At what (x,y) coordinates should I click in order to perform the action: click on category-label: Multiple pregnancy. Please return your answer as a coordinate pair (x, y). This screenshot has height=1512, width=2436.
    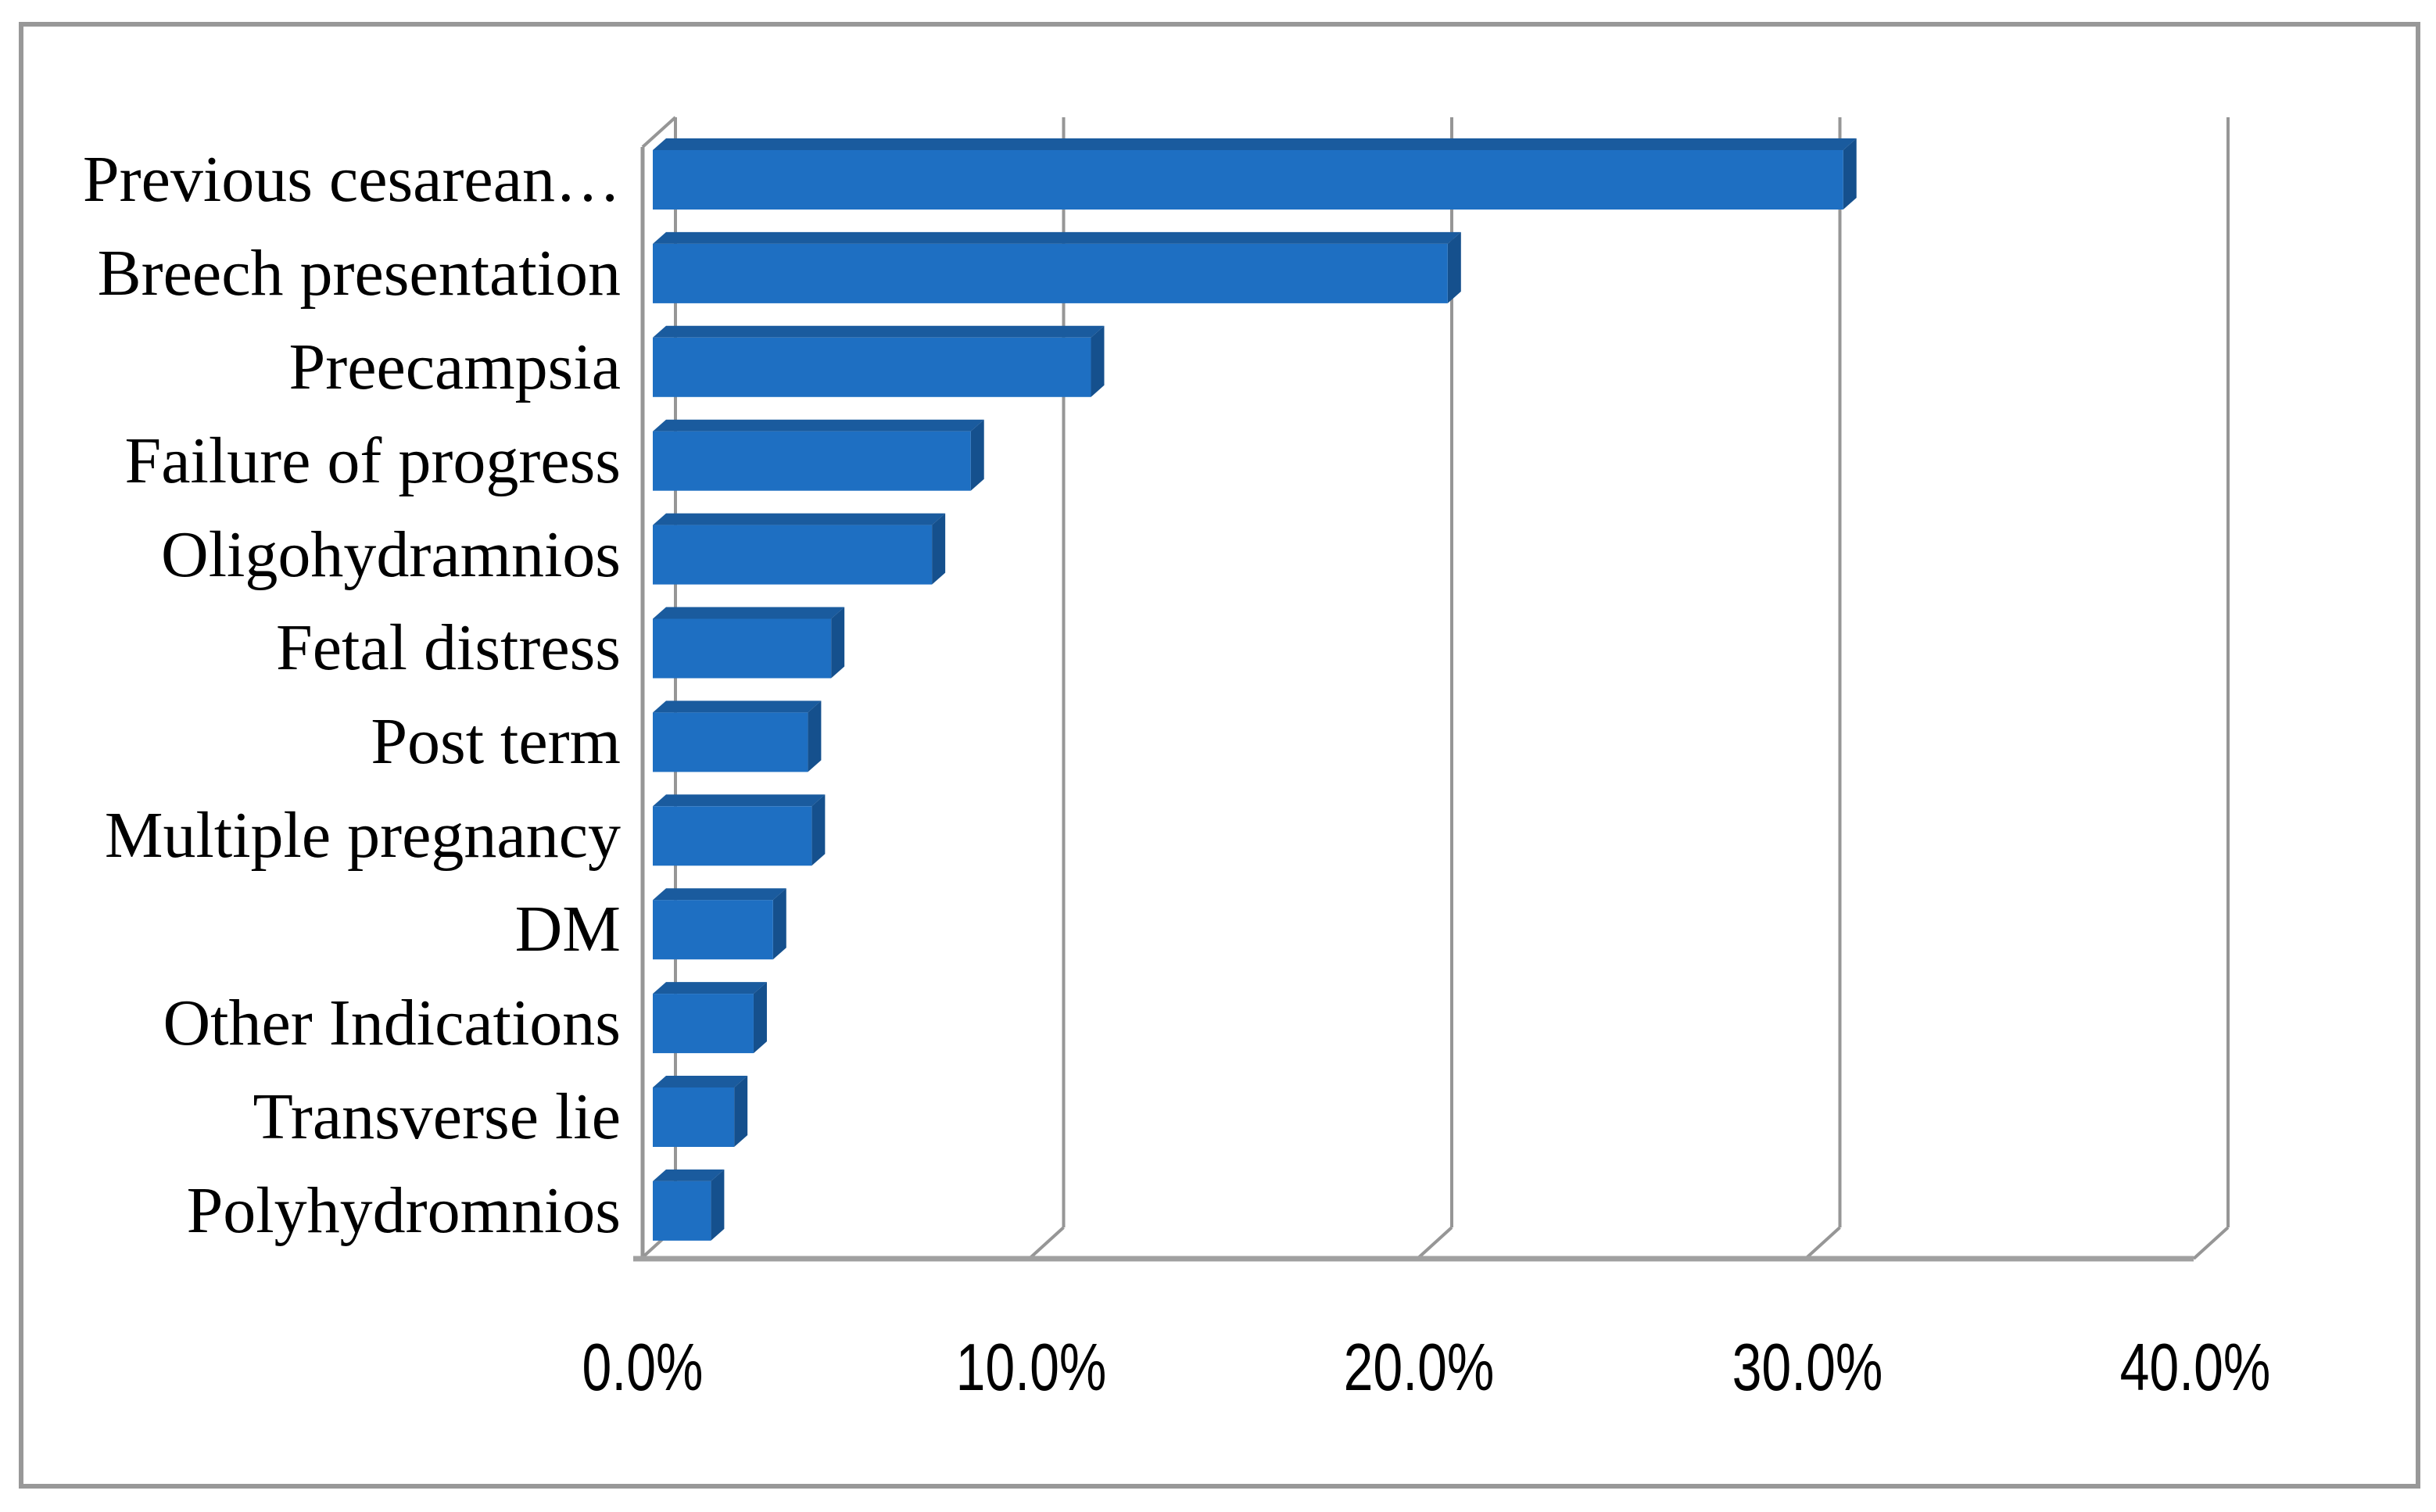
    Looking at the image, I should click on (362, 835).